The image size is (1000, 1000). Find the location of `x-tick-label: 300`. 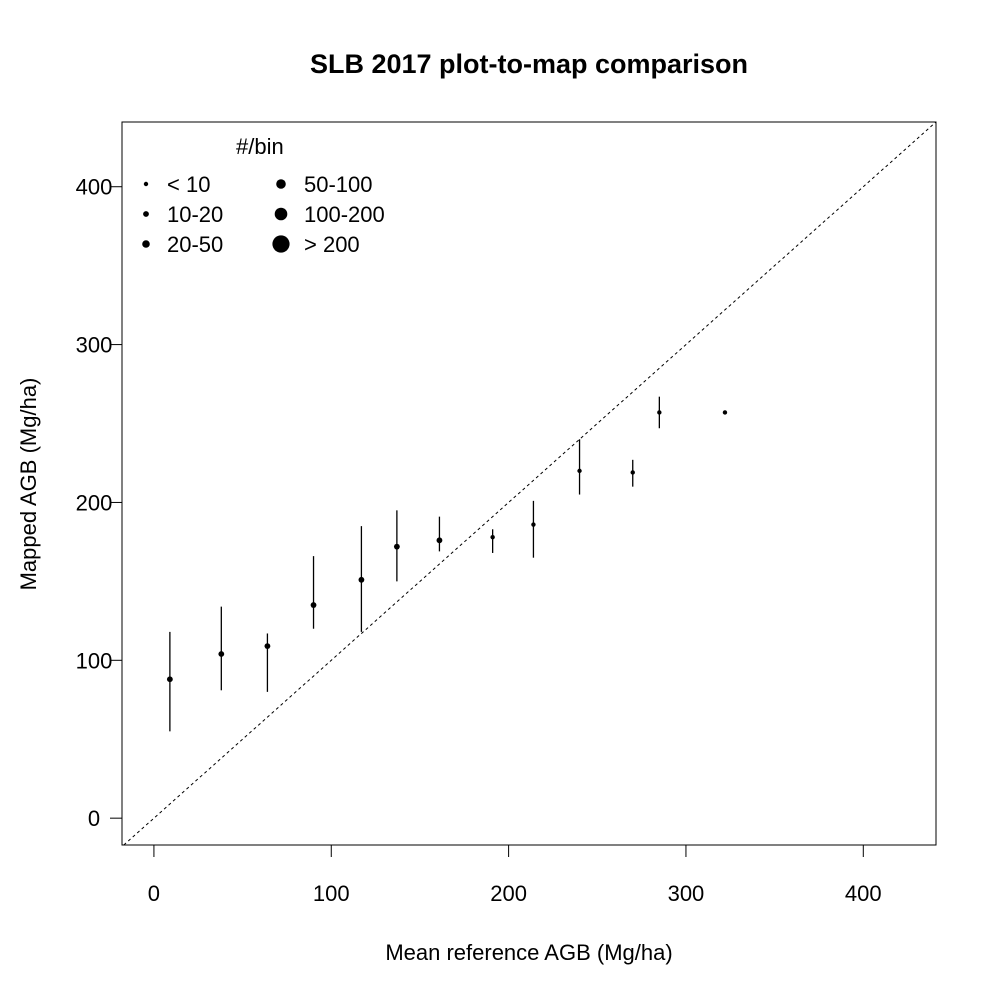

x-tick-label: 300 is located at coordinates (686, 893).